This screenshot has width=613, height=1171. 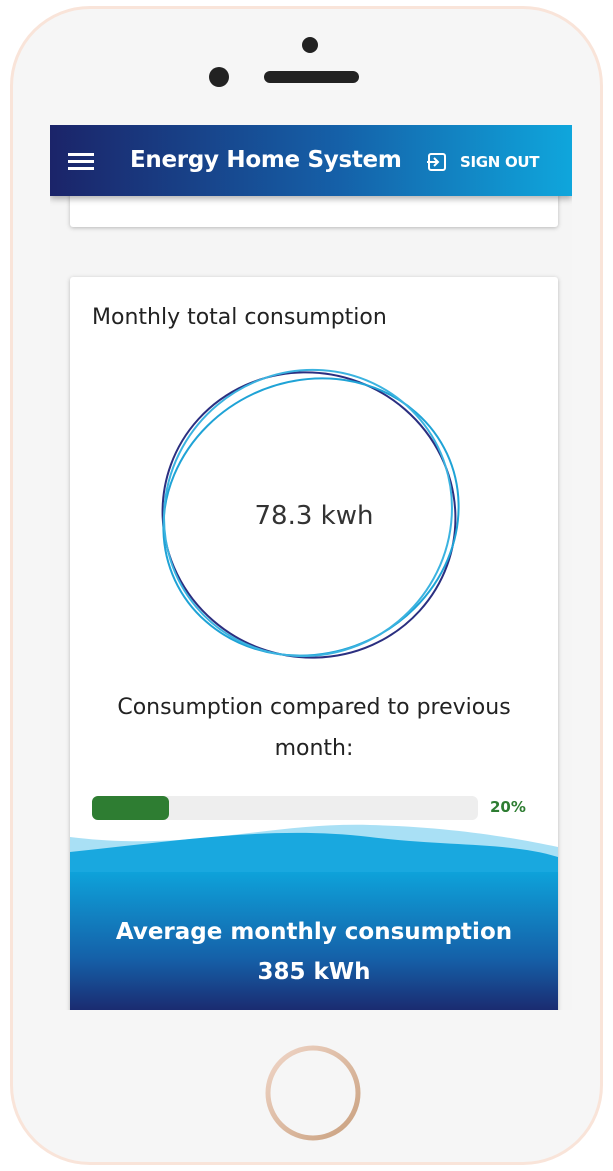 What do you see at coordinates (314, 932) in the screenshot?
I see `average-title: Average monthly consumption` at bounding box center [314, 932].